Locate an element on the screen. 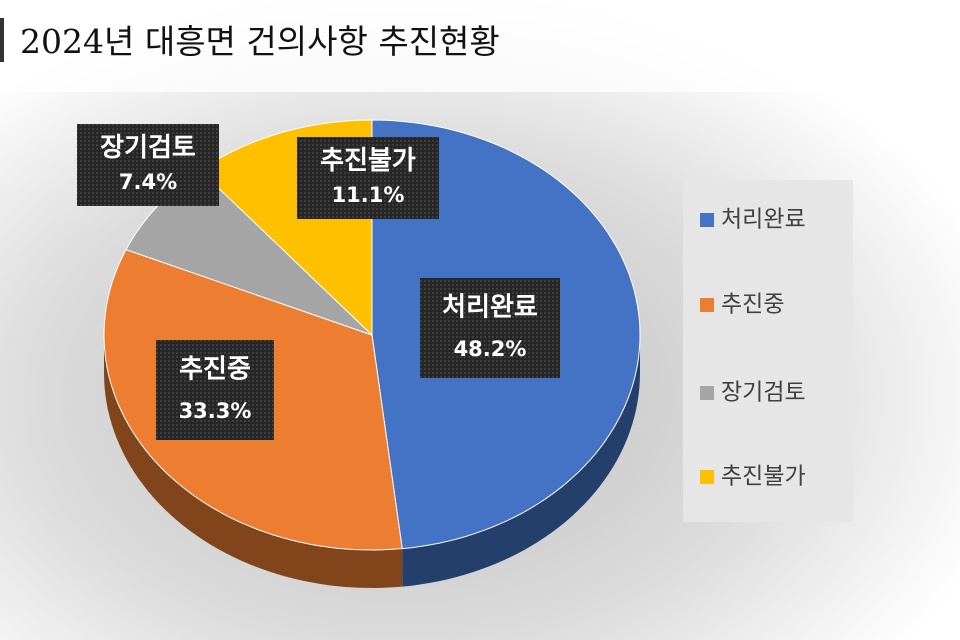 The image size is (960, 640). data-label: 추진중 33.3% is located at coordinates (215, 390).